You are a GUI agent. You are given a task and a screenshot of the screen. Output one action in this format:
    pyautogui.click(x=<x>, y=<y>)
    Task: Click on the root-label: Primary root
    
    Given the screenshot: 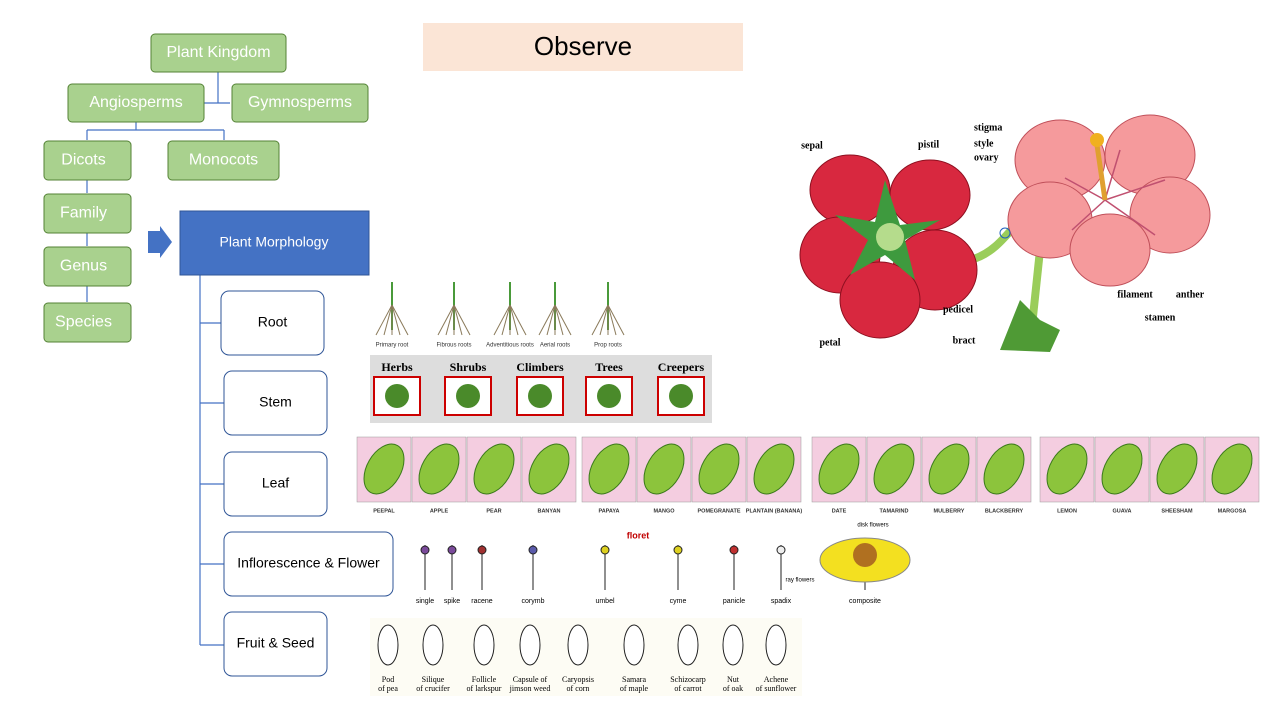 What is the action you would take?
    pyautogui.click(x=392, y=346)
    